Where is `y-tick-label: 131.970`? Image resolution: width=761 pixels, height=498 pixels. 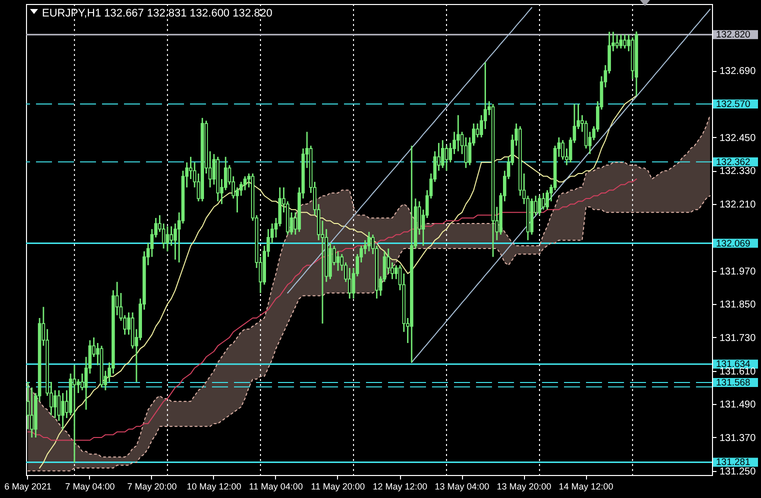 y-tick-label: 131.970 is located at coordinates (738, 272).